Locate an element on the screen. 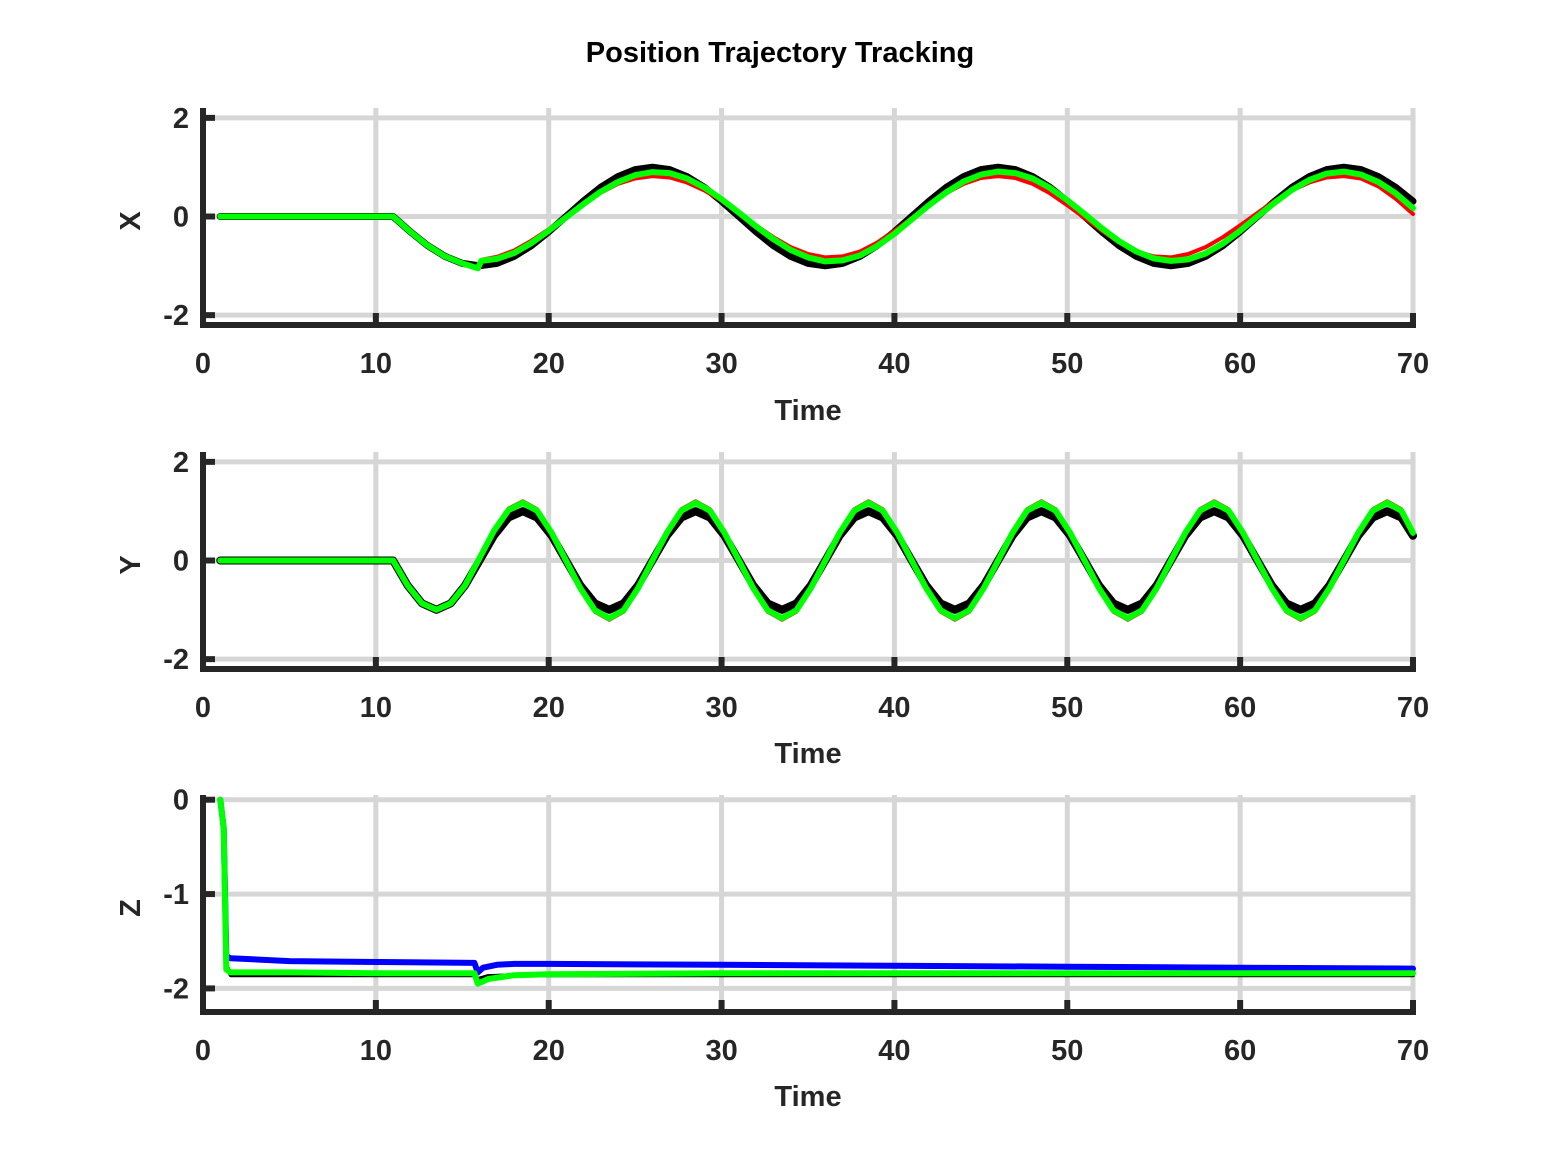 The width and height of the screenshot is (1561, 1170). y-tick-label: -1 is located at coordinates (176, 895).